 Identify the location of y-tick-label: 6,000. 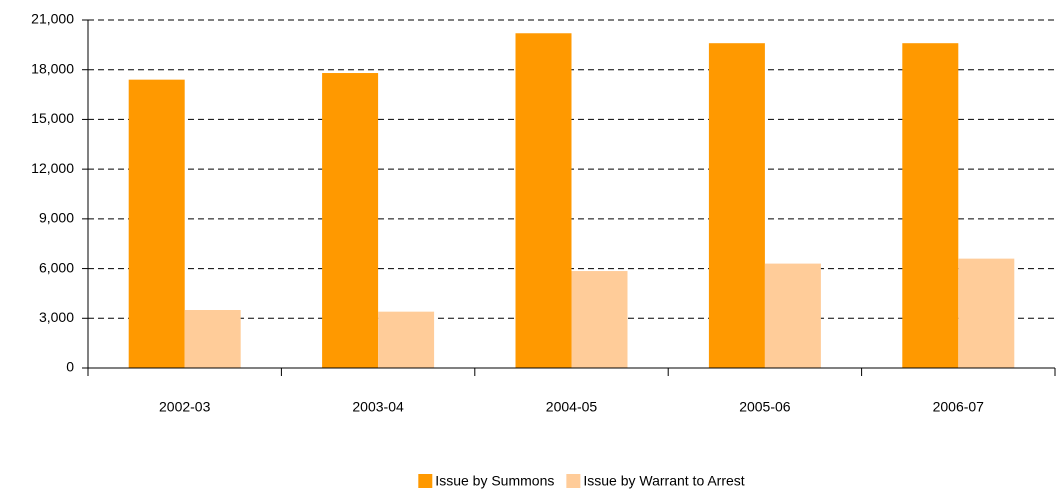
(56, 267).